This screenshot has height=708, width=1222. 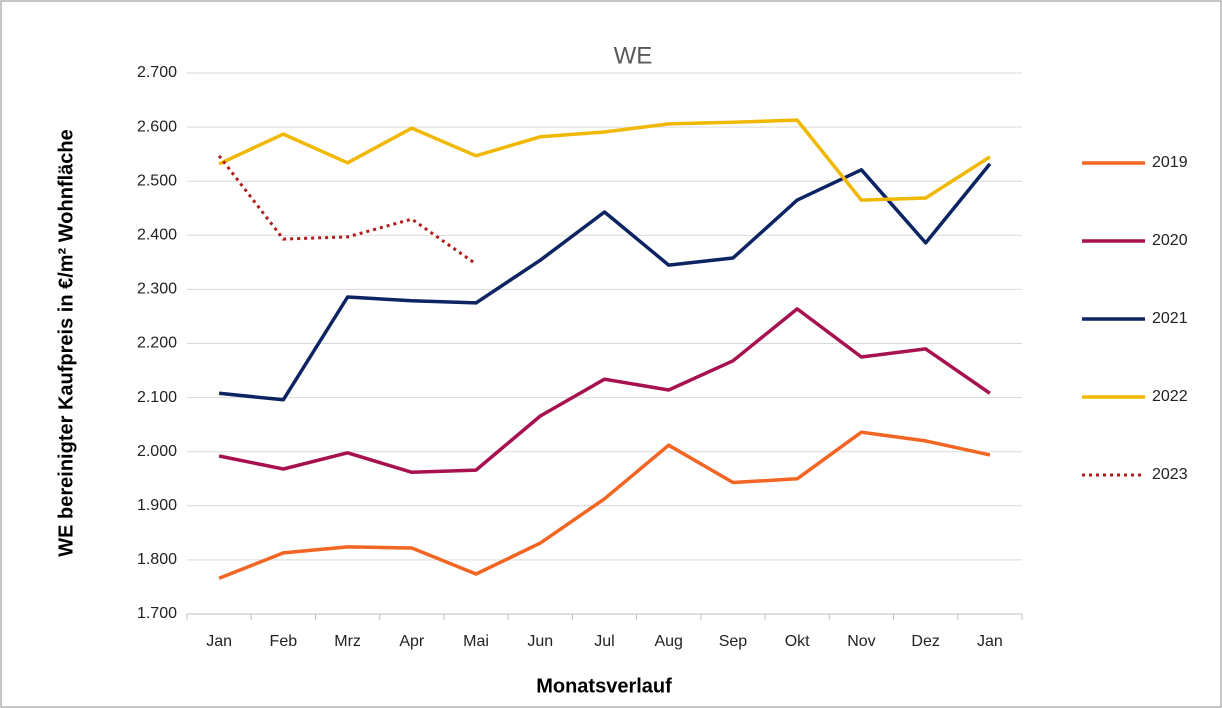 I want to click on y-tick-label: 2.600, so click(x=157, y=126).